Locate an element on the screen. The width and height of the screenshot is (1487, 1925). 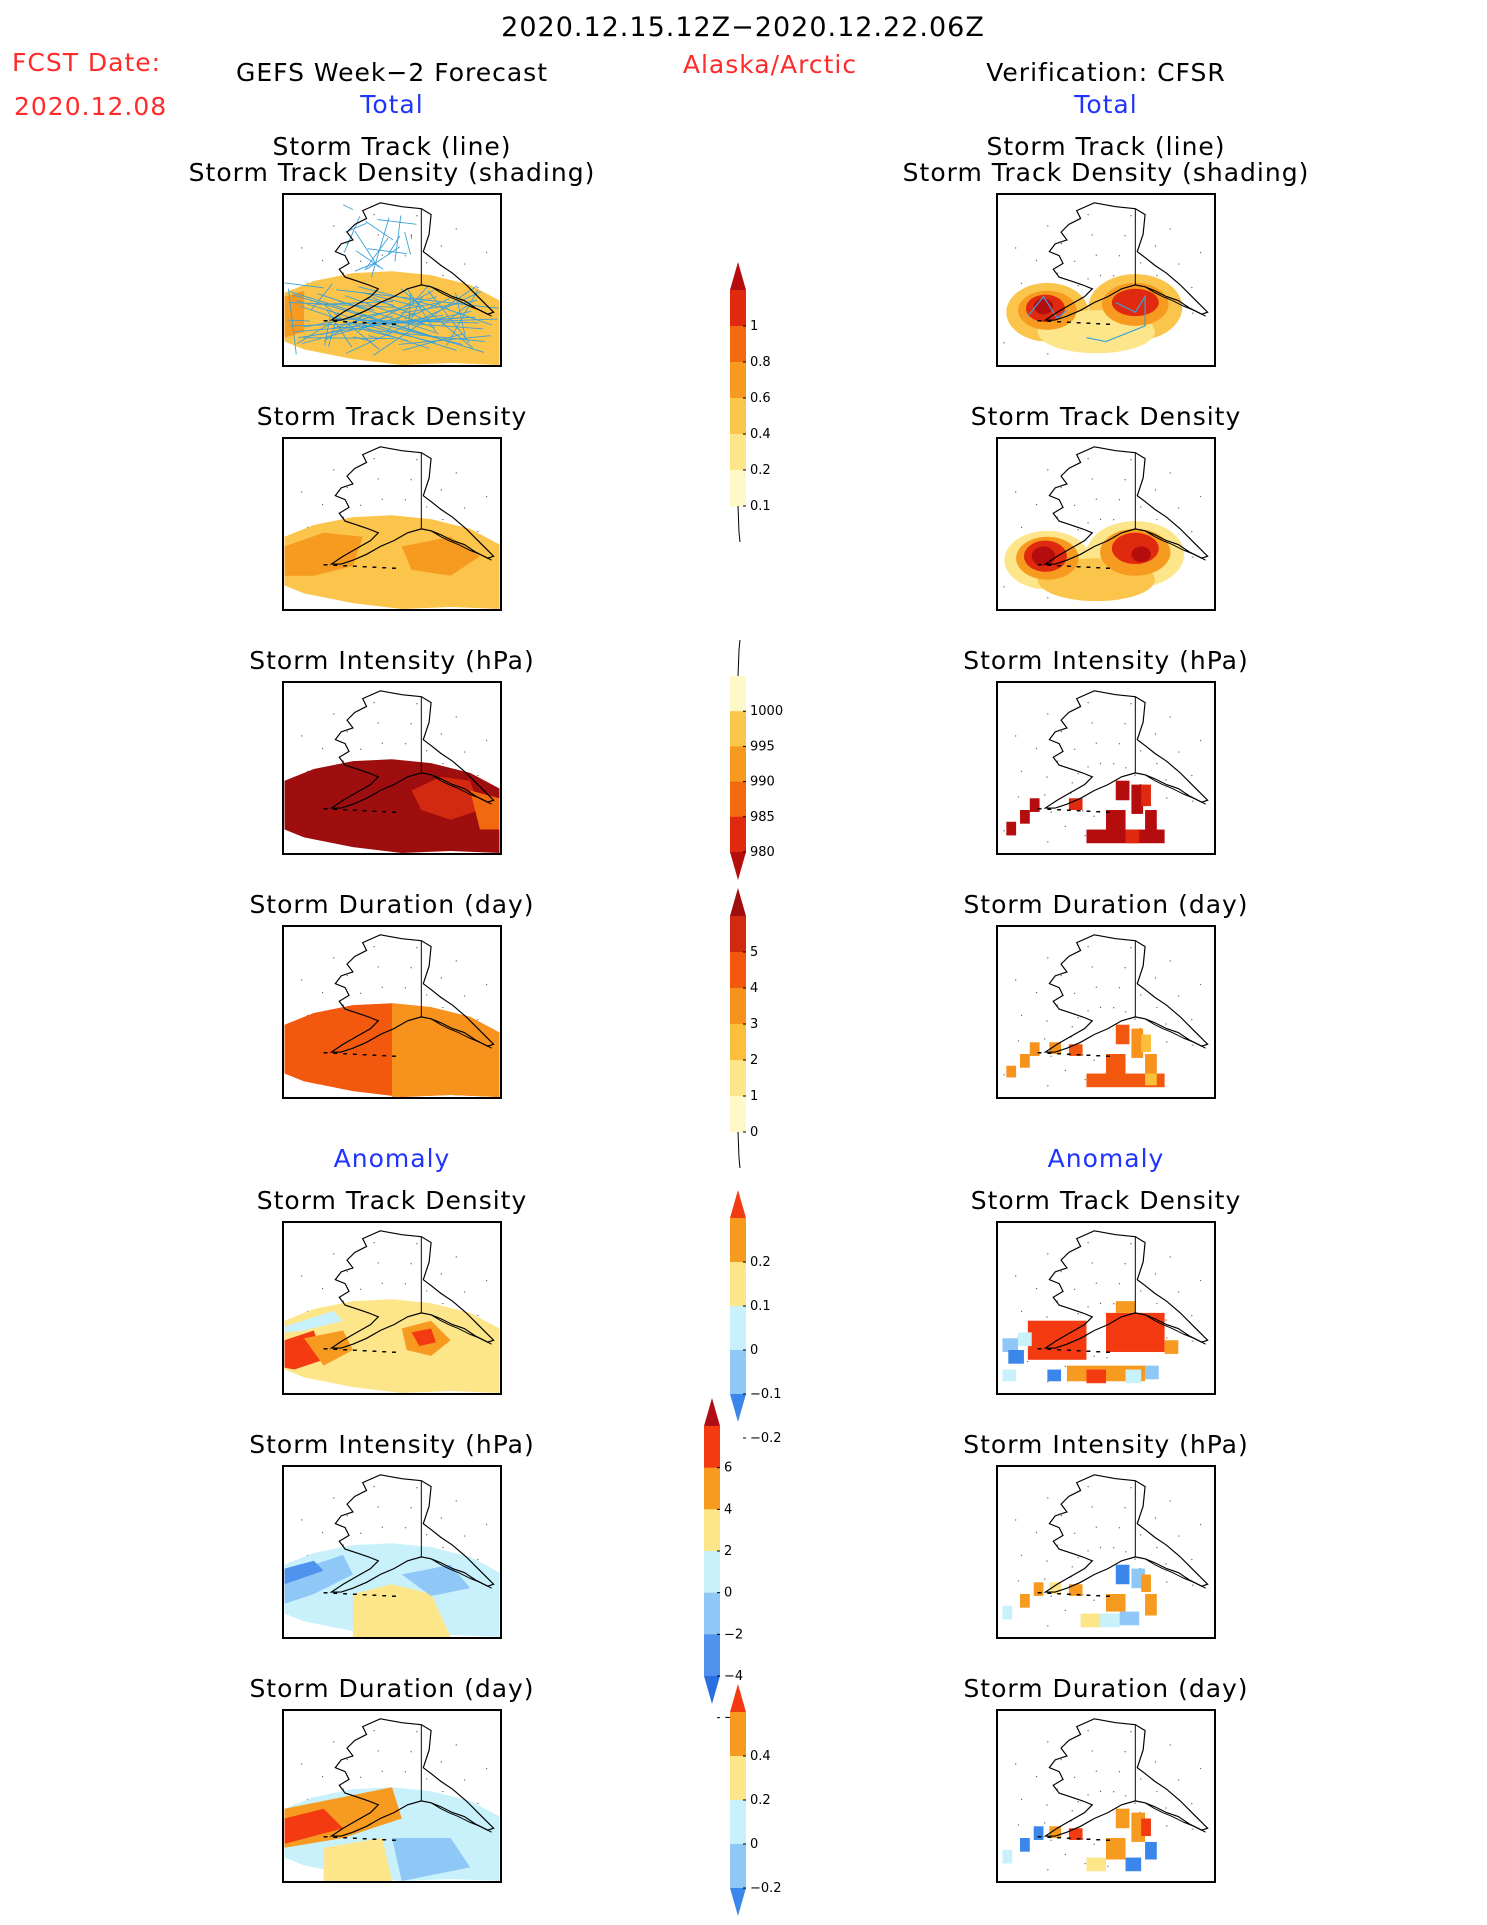
map-gefs-intensity-anomaly is located at coordinates (392, 1552).